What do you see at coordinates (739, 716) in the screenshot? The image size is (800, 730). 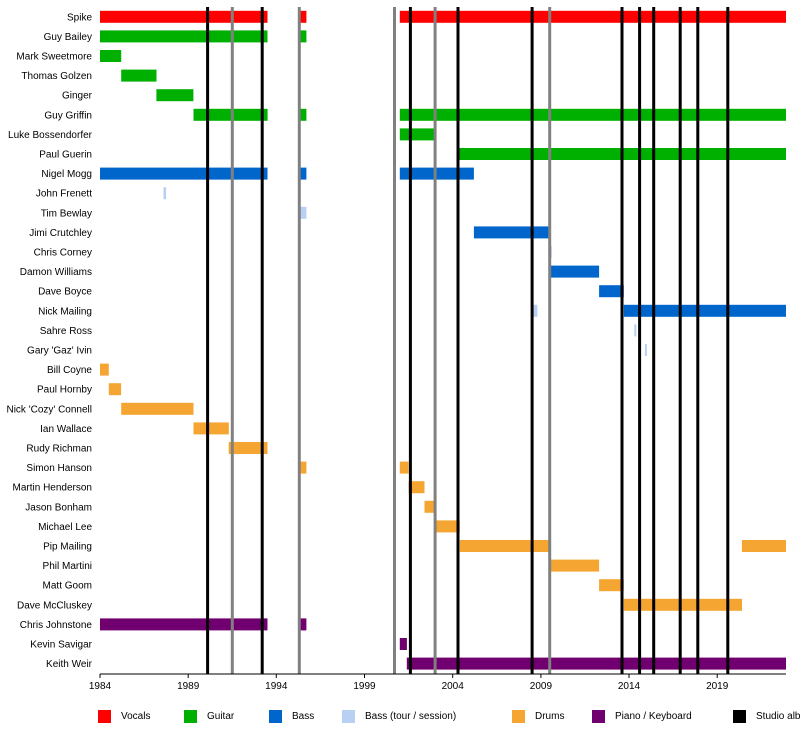 I see `legend-swatch-album` at bounding box center [739, 716].